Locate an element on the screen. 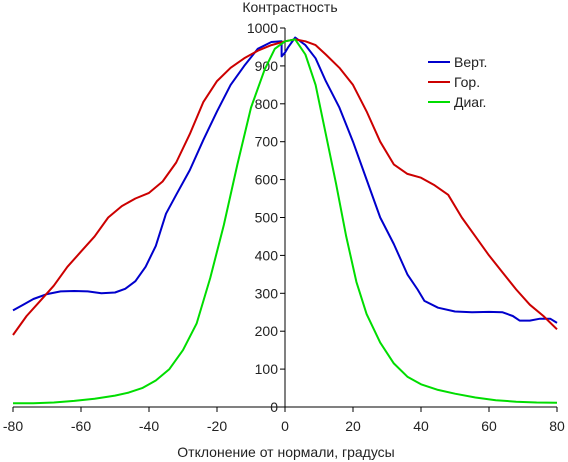 The height and width of the screenshot is (462, 568). x-tick-label-5: 20 is located at coordinates (353, 426).